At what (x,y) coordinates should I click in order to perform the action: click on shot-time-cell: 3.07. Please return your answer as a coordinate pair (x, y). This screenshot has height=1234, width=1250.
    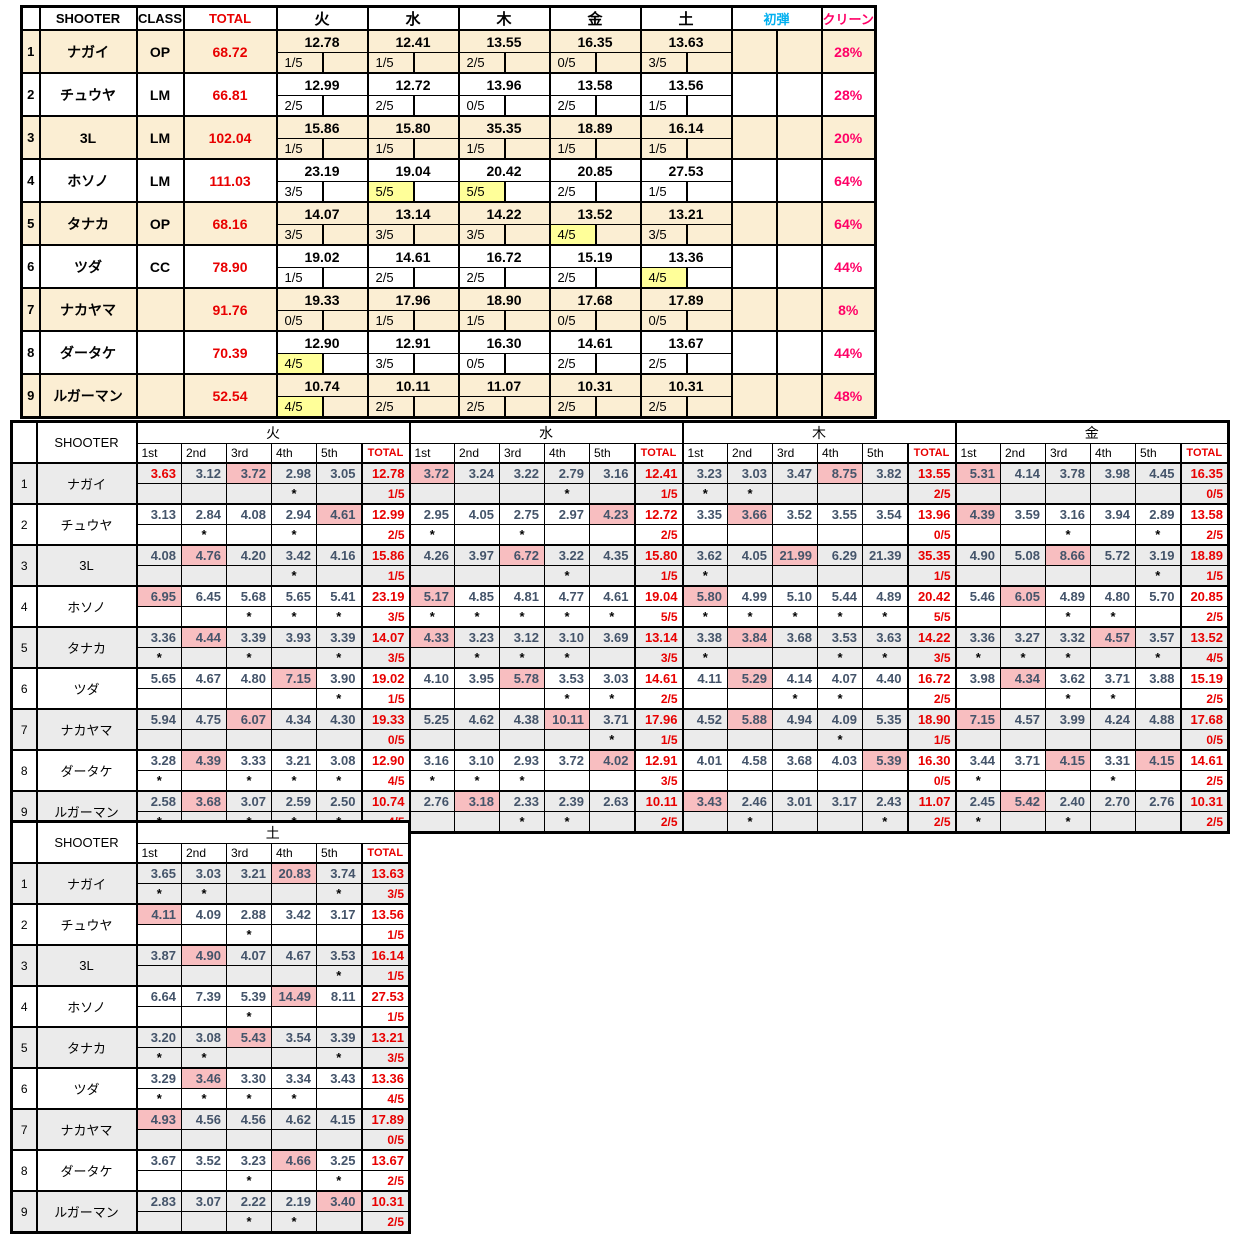
    Looking at the image, I should click on (204, 1201).